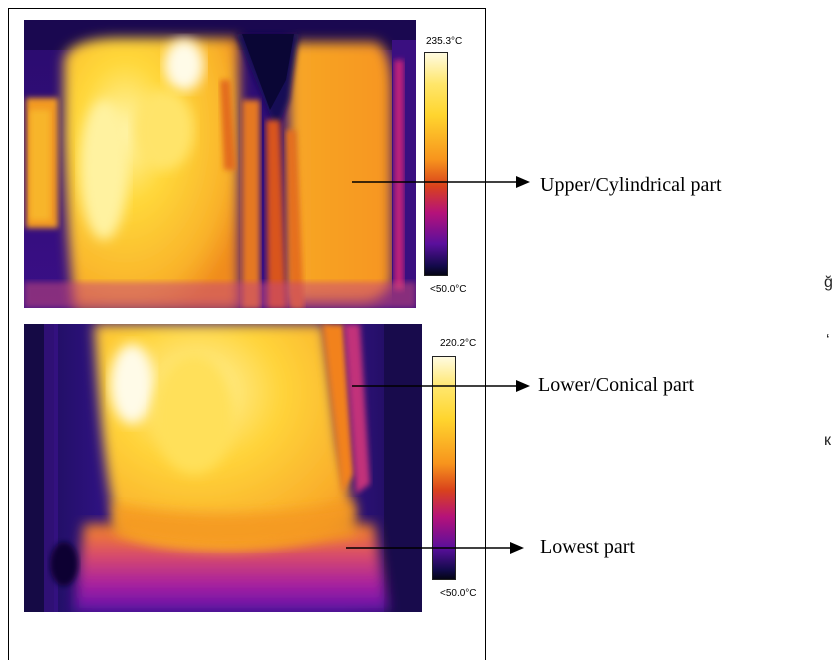 Image resolution: width=834 pixels, height=660 pixels. I want to click on scale-max-lower: 220.2°C, so click(458, 343).